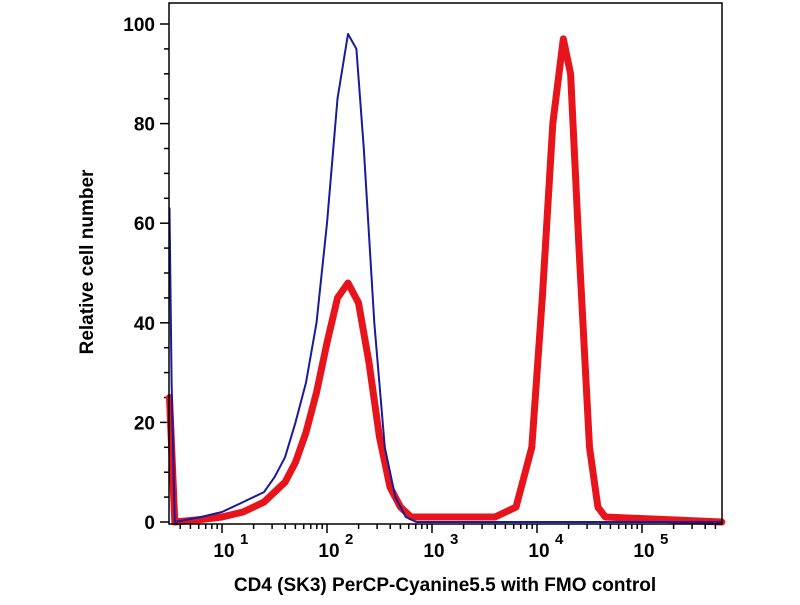 This screenshot has width=800, height=605. What do you see at coordinates (144, 324) in the screenshot?
I see `y-tick-label: 40` at bounding box center [144, 324].